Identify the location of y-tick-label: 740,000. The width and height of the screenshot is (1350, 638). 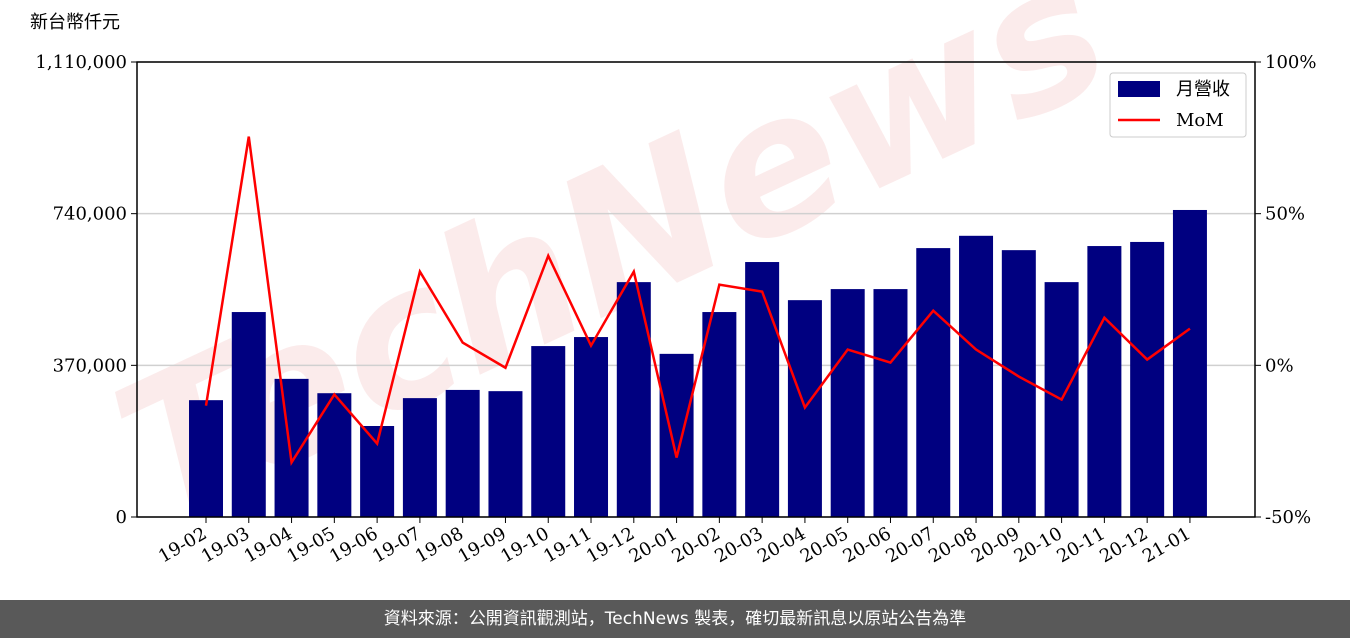
(90, 214).